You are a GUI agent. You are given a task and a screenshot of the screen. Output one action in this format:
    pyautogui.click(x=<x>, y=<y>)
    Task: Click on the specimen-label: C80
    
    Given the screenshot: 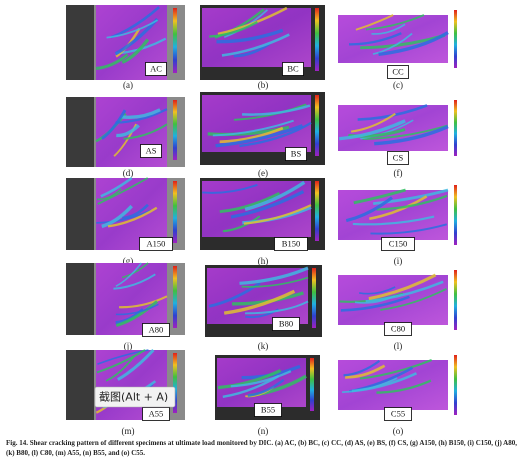 What is the action you would take?
    pyautogui.click(x=398, y=328)
    